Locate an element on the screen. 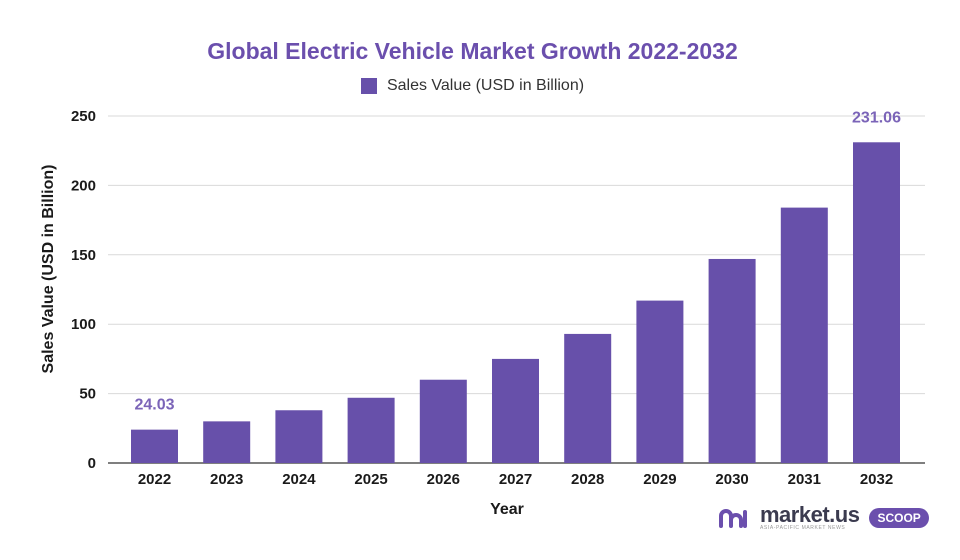 The image size is (960, 560). y-tick-label: 250 is located at coordinates (83, 116).